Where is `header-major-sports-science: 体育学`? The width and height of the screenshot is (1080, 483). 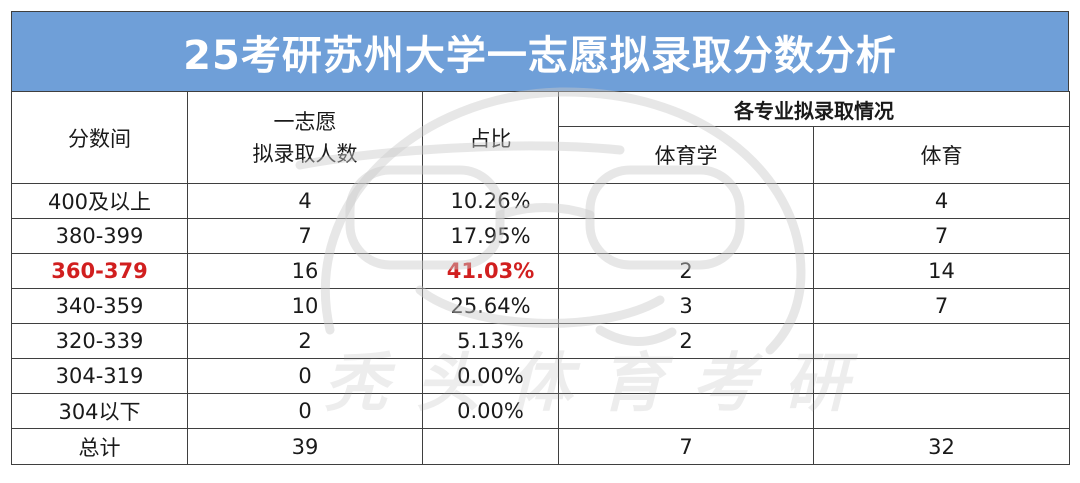 header-major-sports-science: 体育学 is located at coordinates (686, 155).